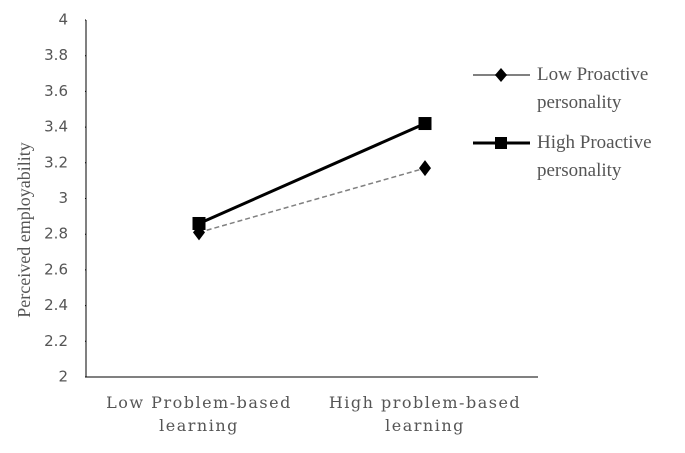  I want to click on y-tick-label: 2.2, so click(56, 341).